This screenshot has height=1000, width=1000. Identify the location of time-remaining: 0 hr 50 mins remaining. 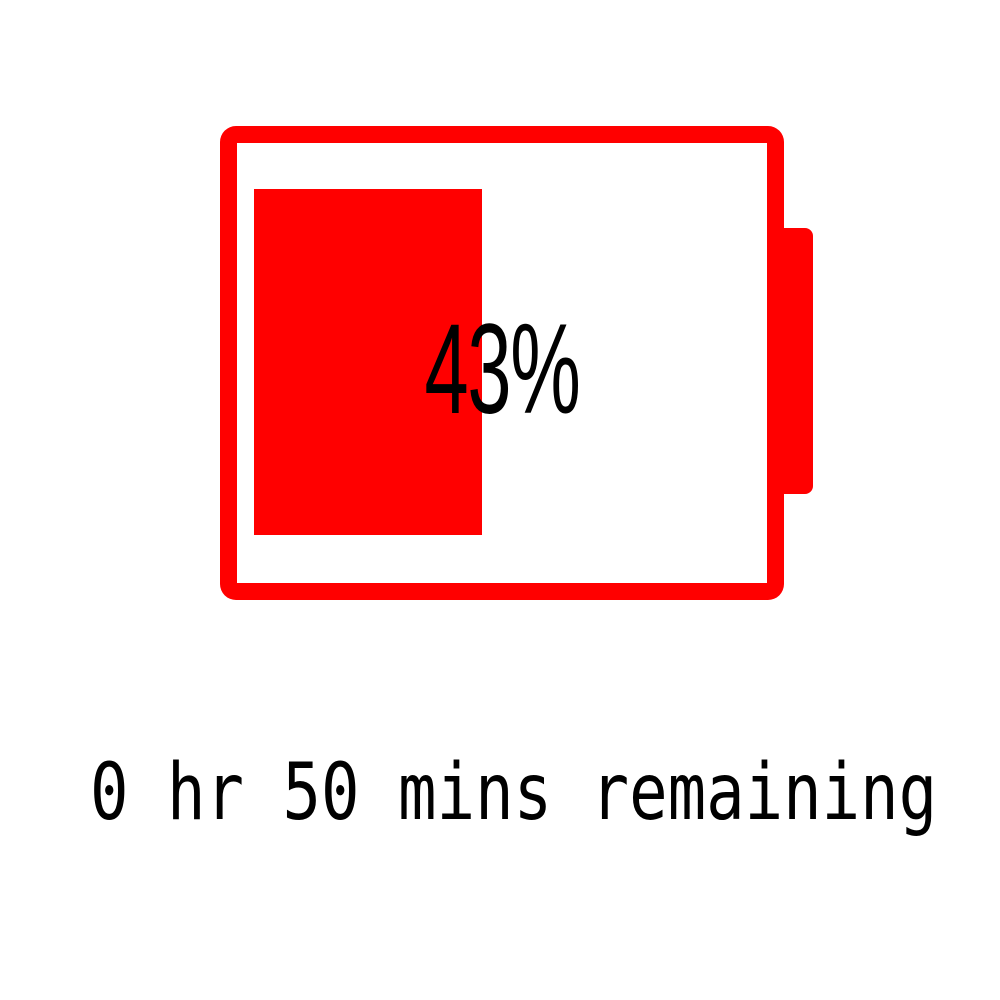
(514, 793).